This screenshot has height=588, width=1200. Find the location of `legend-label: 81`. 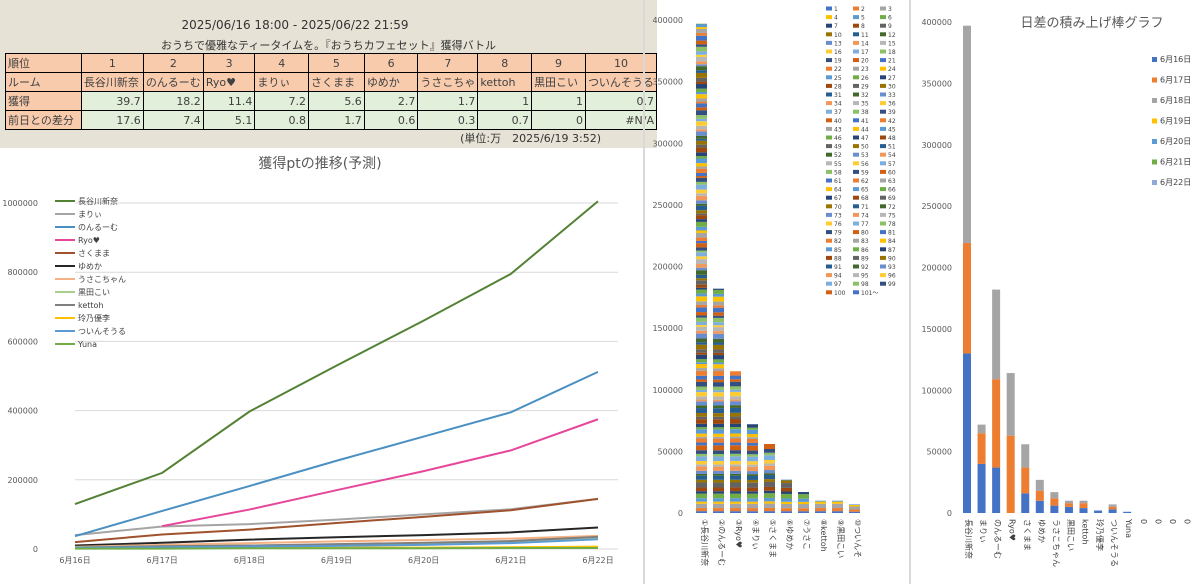

legend-label: 81 is located at coordinates (892, 233).